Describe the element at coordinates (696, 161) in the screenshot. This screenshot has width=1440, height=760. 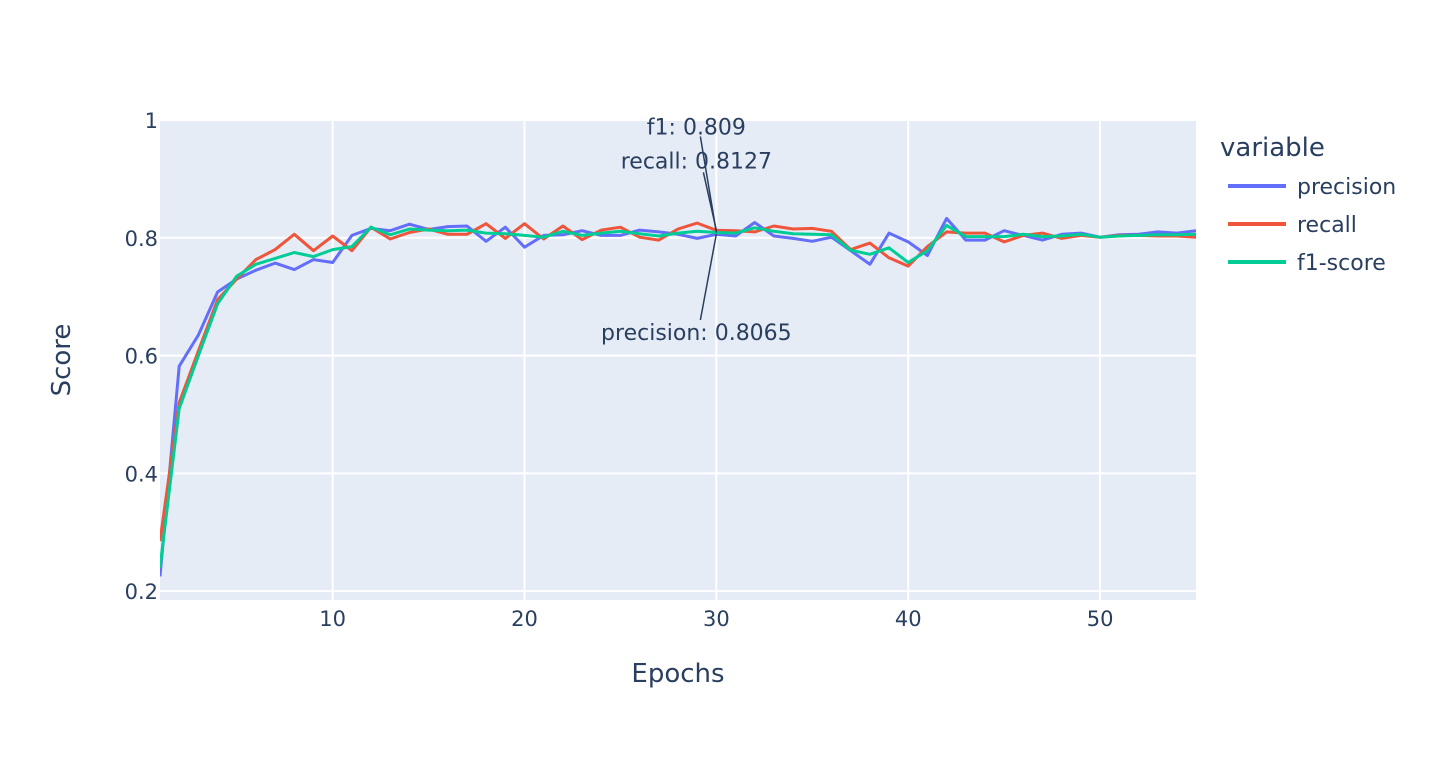
I see `annotation-label: recall: 0.8127` at that location.